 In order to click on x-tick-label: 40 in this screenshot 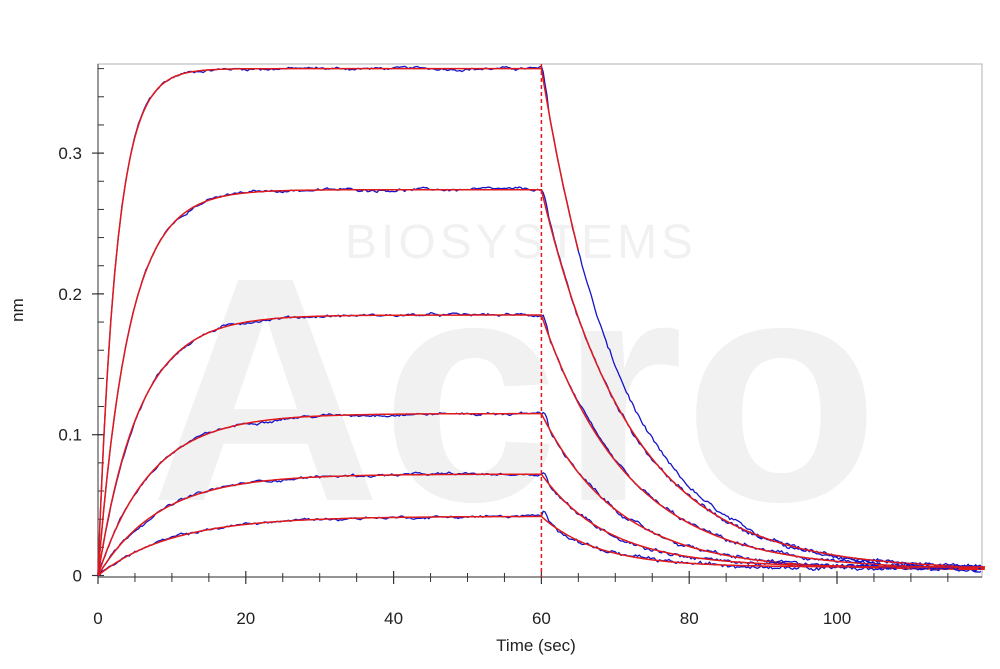, I will do `click(393, 618)`.